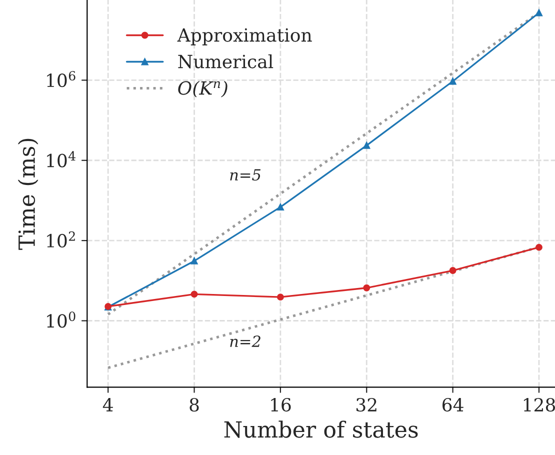 The image size is (555, 455). What do you see at coordinates (107, 405) in the screenshot?
I see `x-tick-label: 4` at bounding box center [107, 405].